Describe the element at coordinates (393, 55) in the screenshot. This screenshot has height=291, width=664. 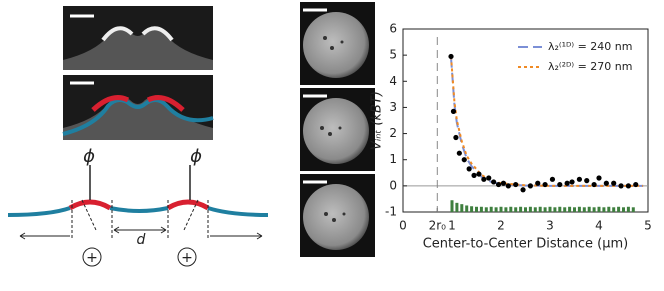
I see `y-tick-label: 5` at that location.